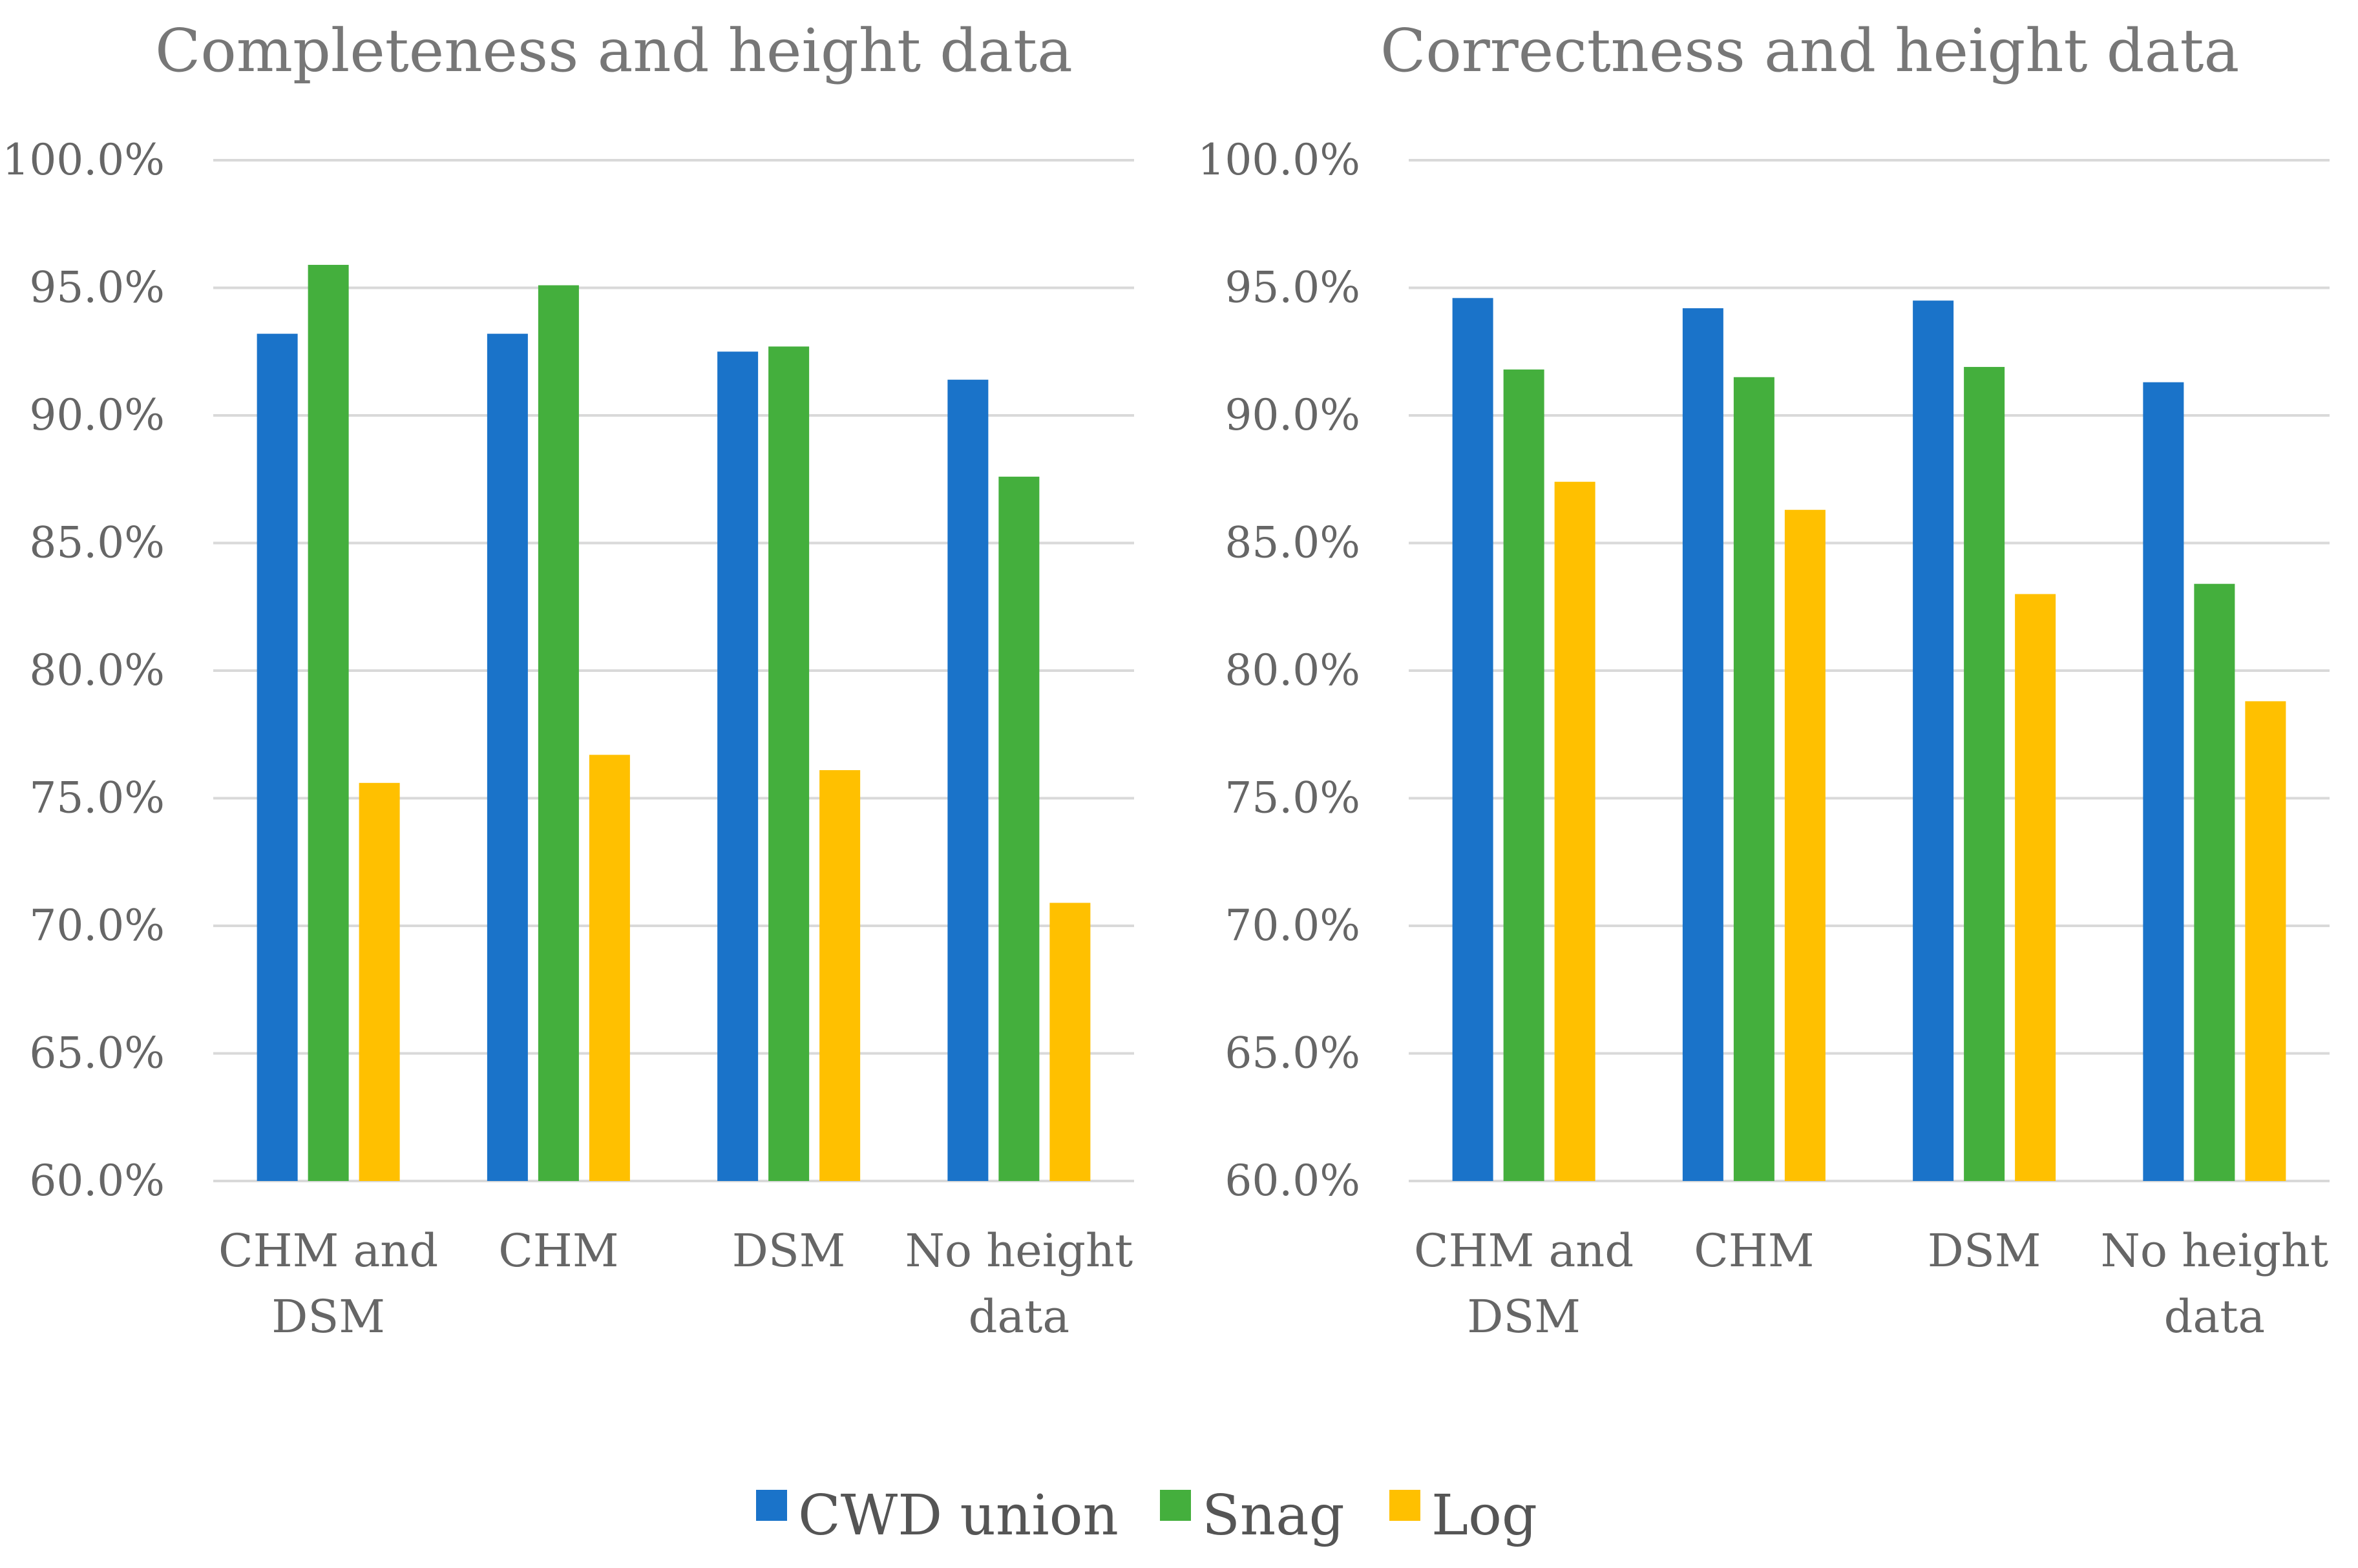 Image resolution: width=2358 pixels, height=1568 pixels. Describe the element at coordinates (771, 1505) in the screenshot. I see `legend-swatch-cwd-union` at that location.